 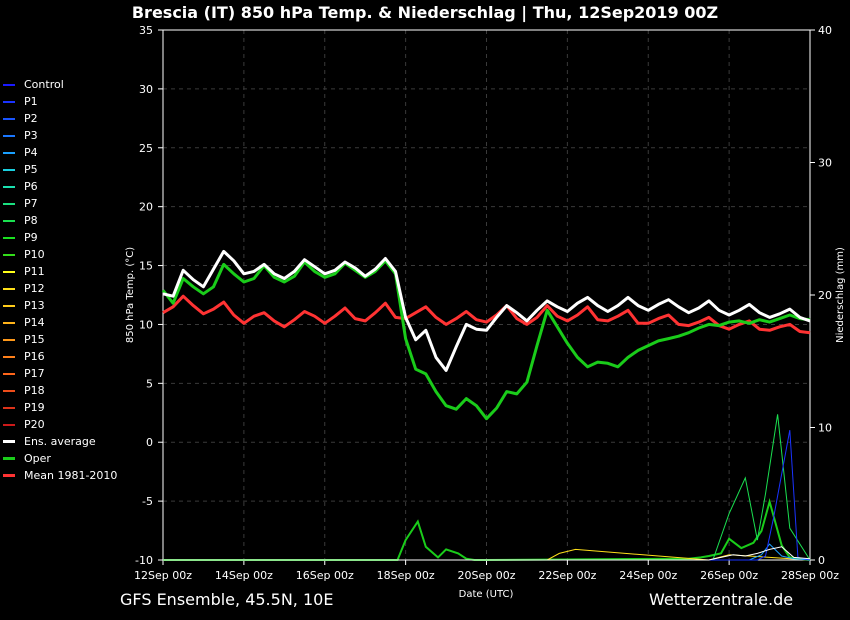 What do you see at coordinates (34, 424) in the screenshot?
I see `legend-label: P20` at bounding box center [34, 424].